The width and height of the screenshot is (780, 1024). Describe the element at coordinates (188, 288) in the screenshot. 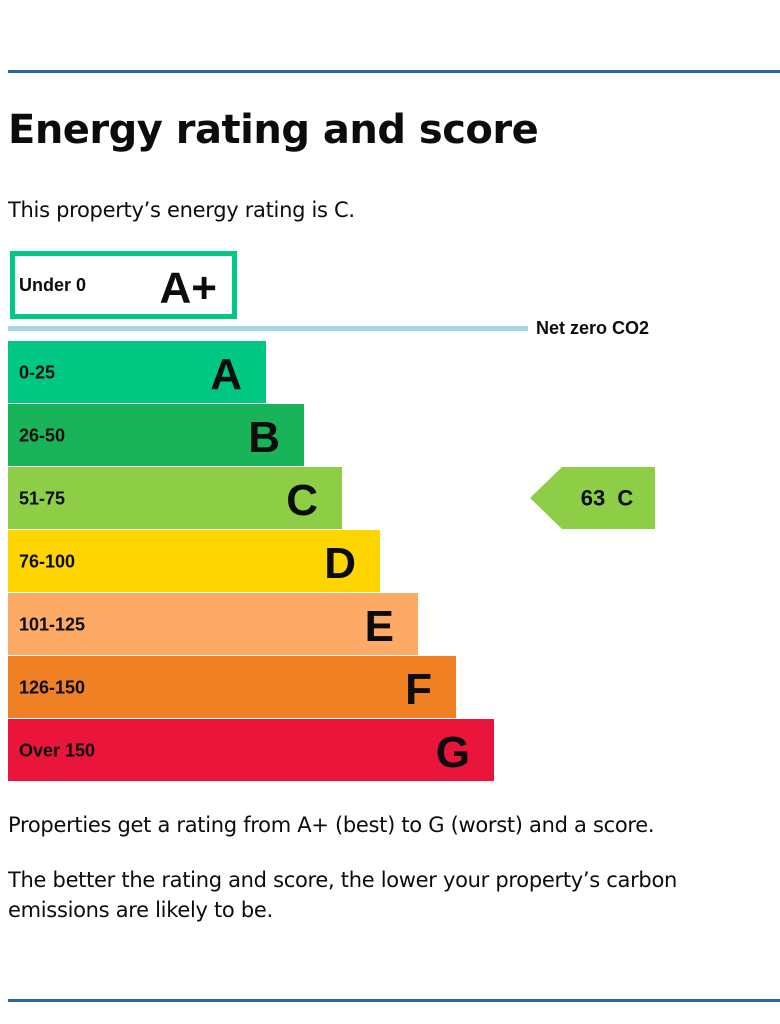

I see `band-a-plus-letter: A+` at that location.